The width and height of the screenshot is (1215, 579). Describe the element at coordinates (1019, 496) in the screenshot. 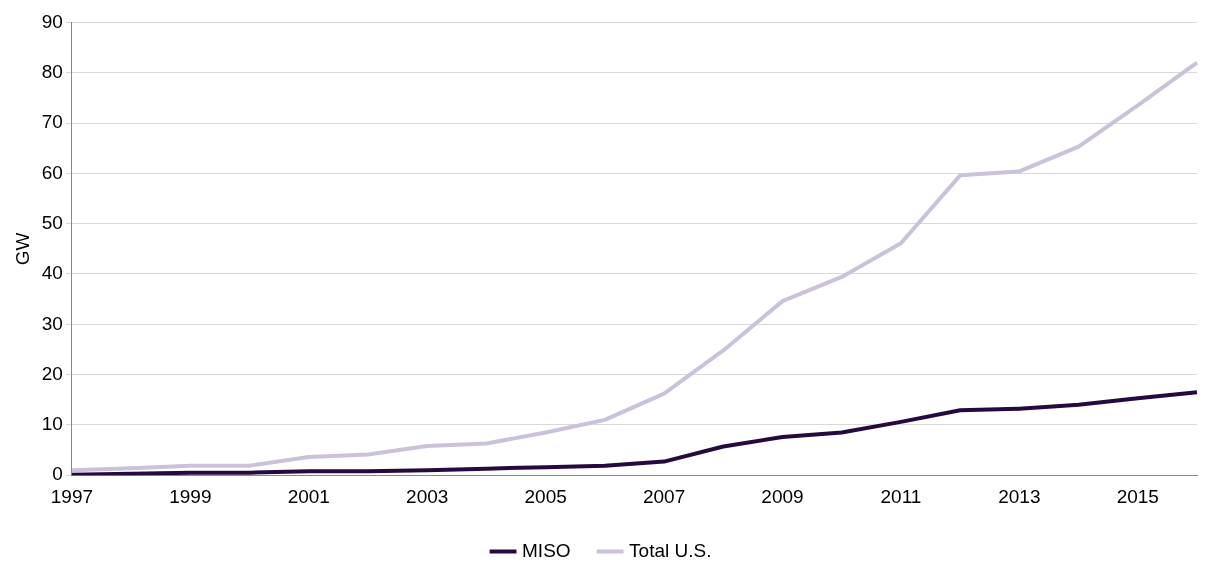

I see `x-tick-label: 2013` at that location.